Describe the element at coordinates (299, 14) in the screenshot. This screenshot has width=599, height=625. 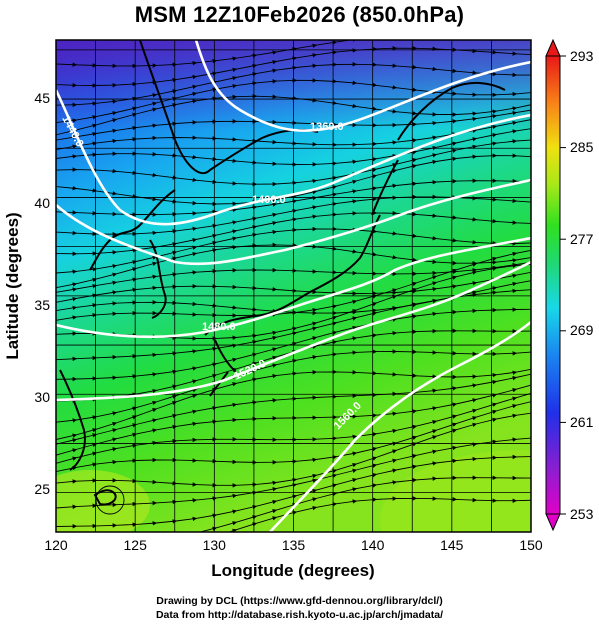
I see `map-title: MSM 12Z10Feb2026 (850.0hPa)` at that location.